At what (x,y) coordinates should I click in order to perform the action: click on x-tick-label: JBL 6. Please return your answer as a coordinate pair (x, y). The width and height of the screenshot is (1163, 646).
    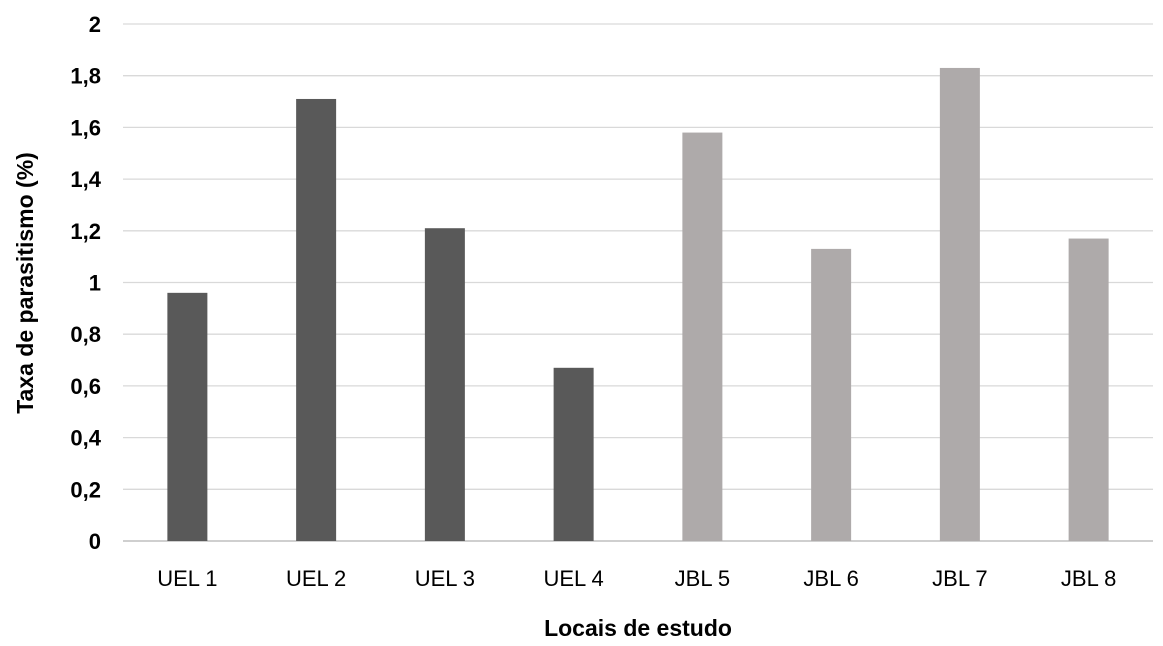
    Looking at the image, I should click on (830, 578).